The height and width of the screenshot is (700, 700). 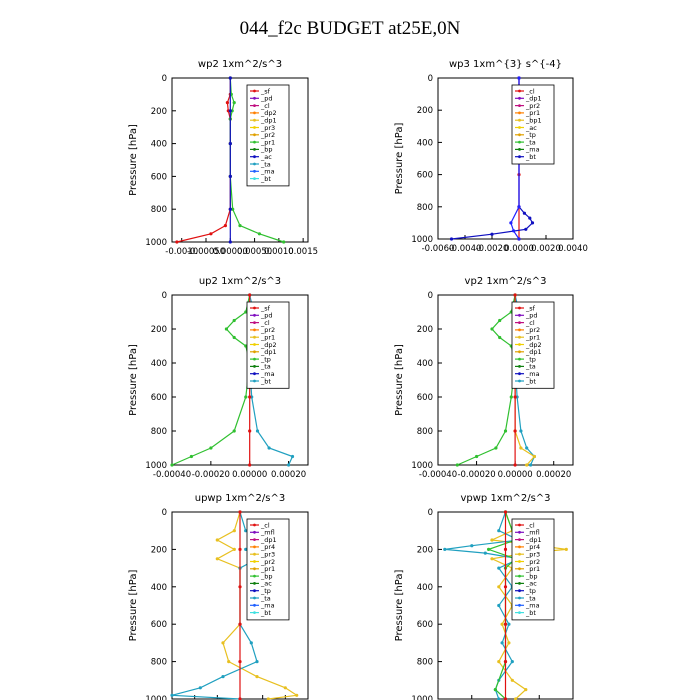 What do you see at coordinates (531, 316) in the screenshot?
I see `legend-entry: _pd` at bounding box center [531, 316].